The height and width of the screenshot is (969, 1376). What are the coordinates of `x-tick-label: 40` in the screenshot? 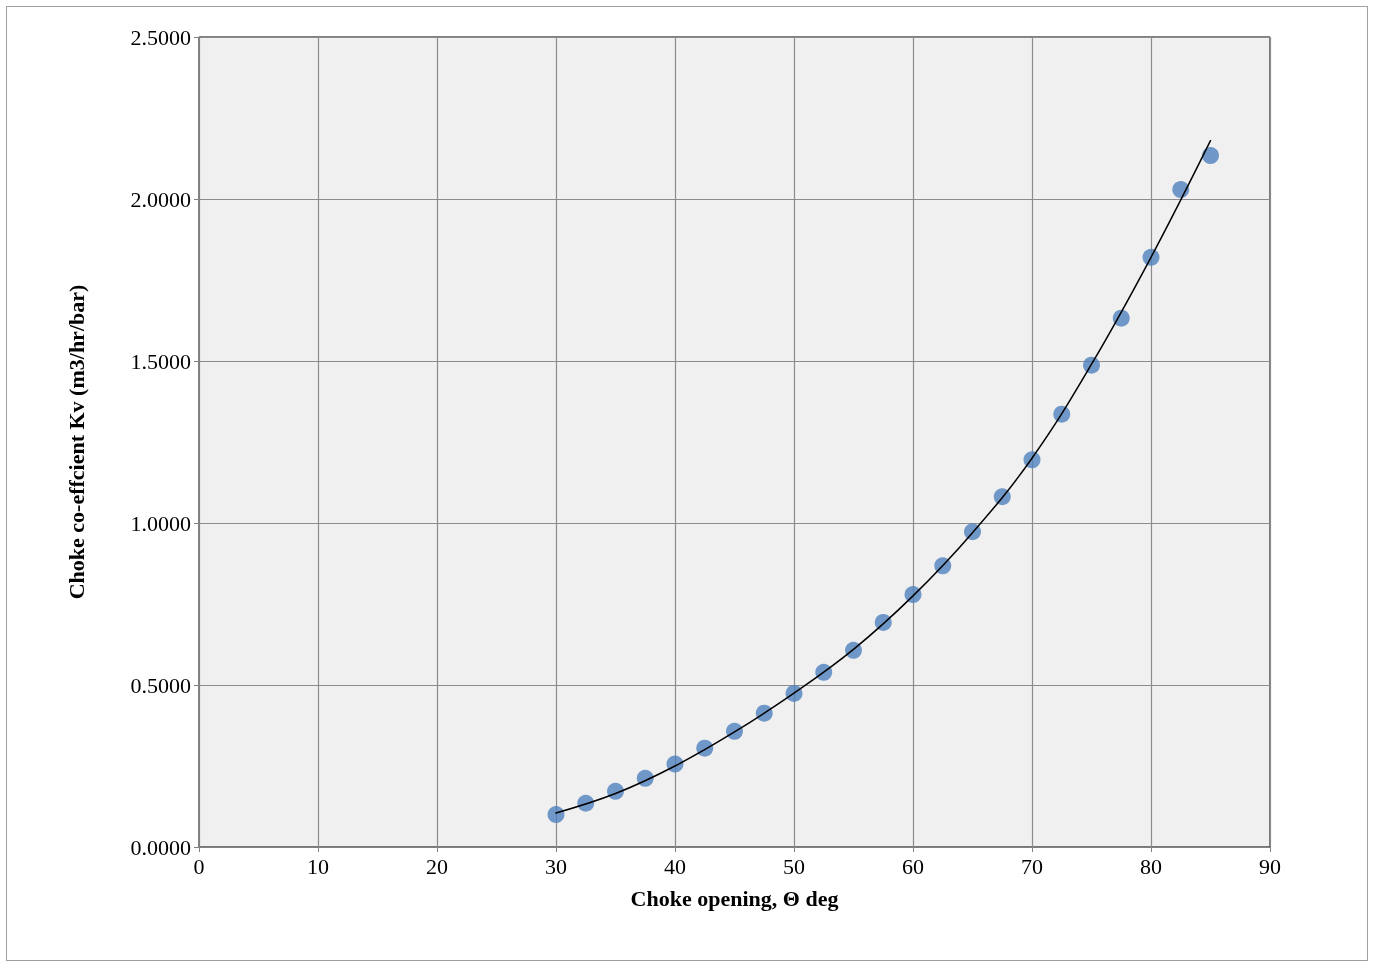 It's located at (675, 866).